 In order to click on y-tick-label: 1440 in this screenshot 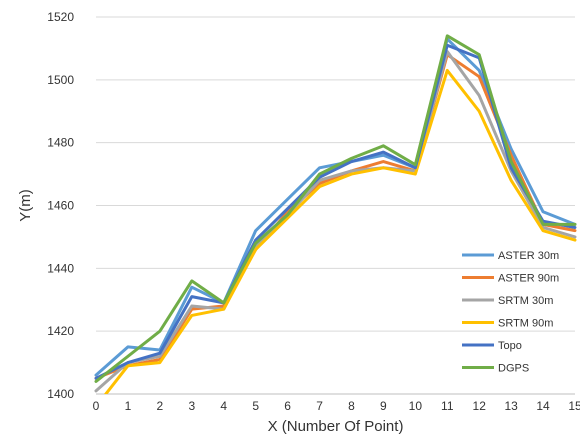, I will do `click(60, 268)`.